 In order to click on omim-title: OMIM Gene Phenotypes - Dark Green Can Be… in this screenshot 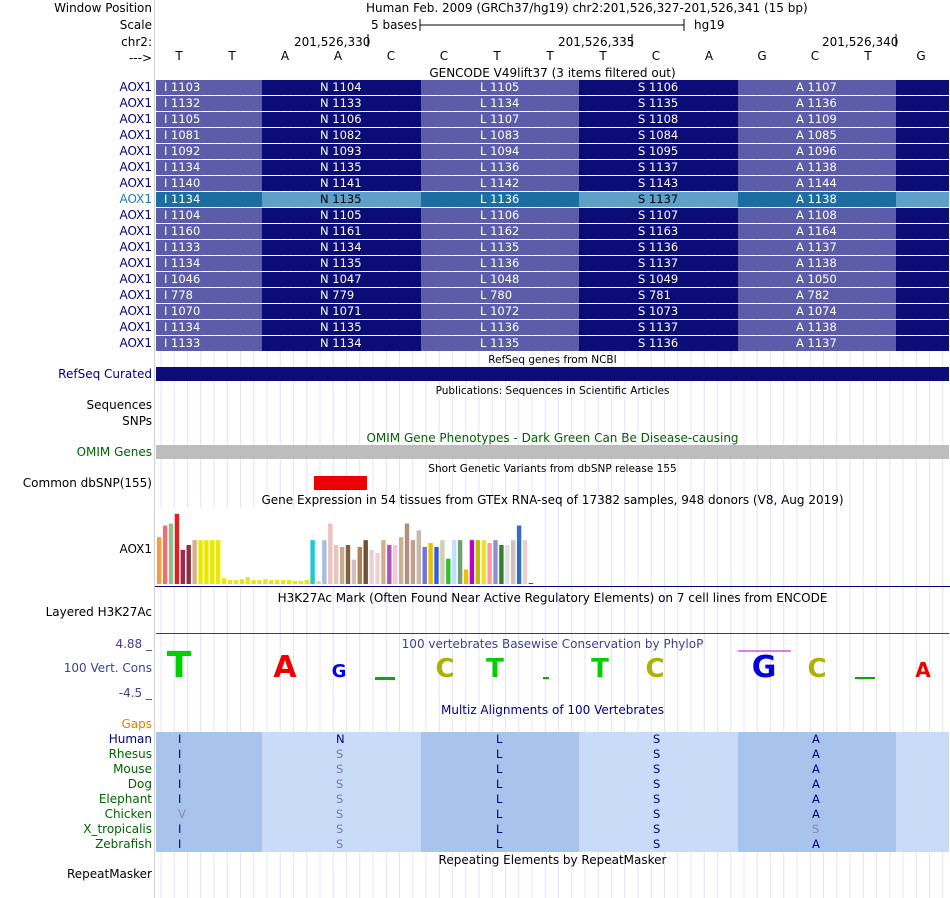, I will do `click(552, 438)`.